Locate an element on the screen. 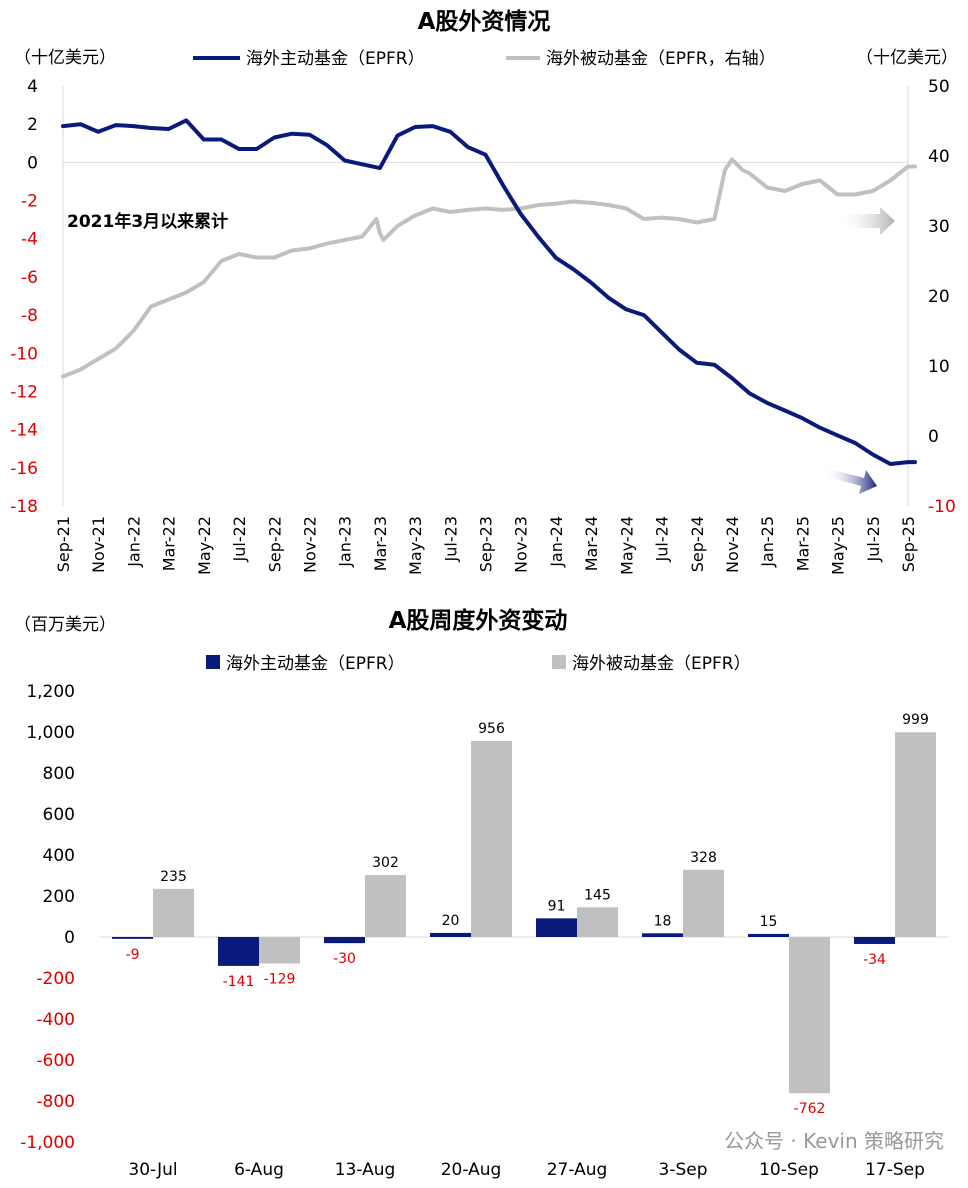 The height and width of the screenshot is (1188, 968). left-tick-label: -14 is located at coordinates (24, 431).